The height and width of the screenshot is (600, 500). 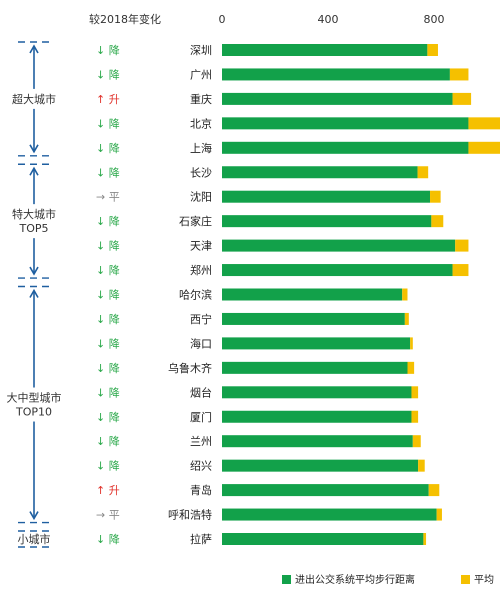 I want to click on city-label: 深圳, so click(x=201, y=50).